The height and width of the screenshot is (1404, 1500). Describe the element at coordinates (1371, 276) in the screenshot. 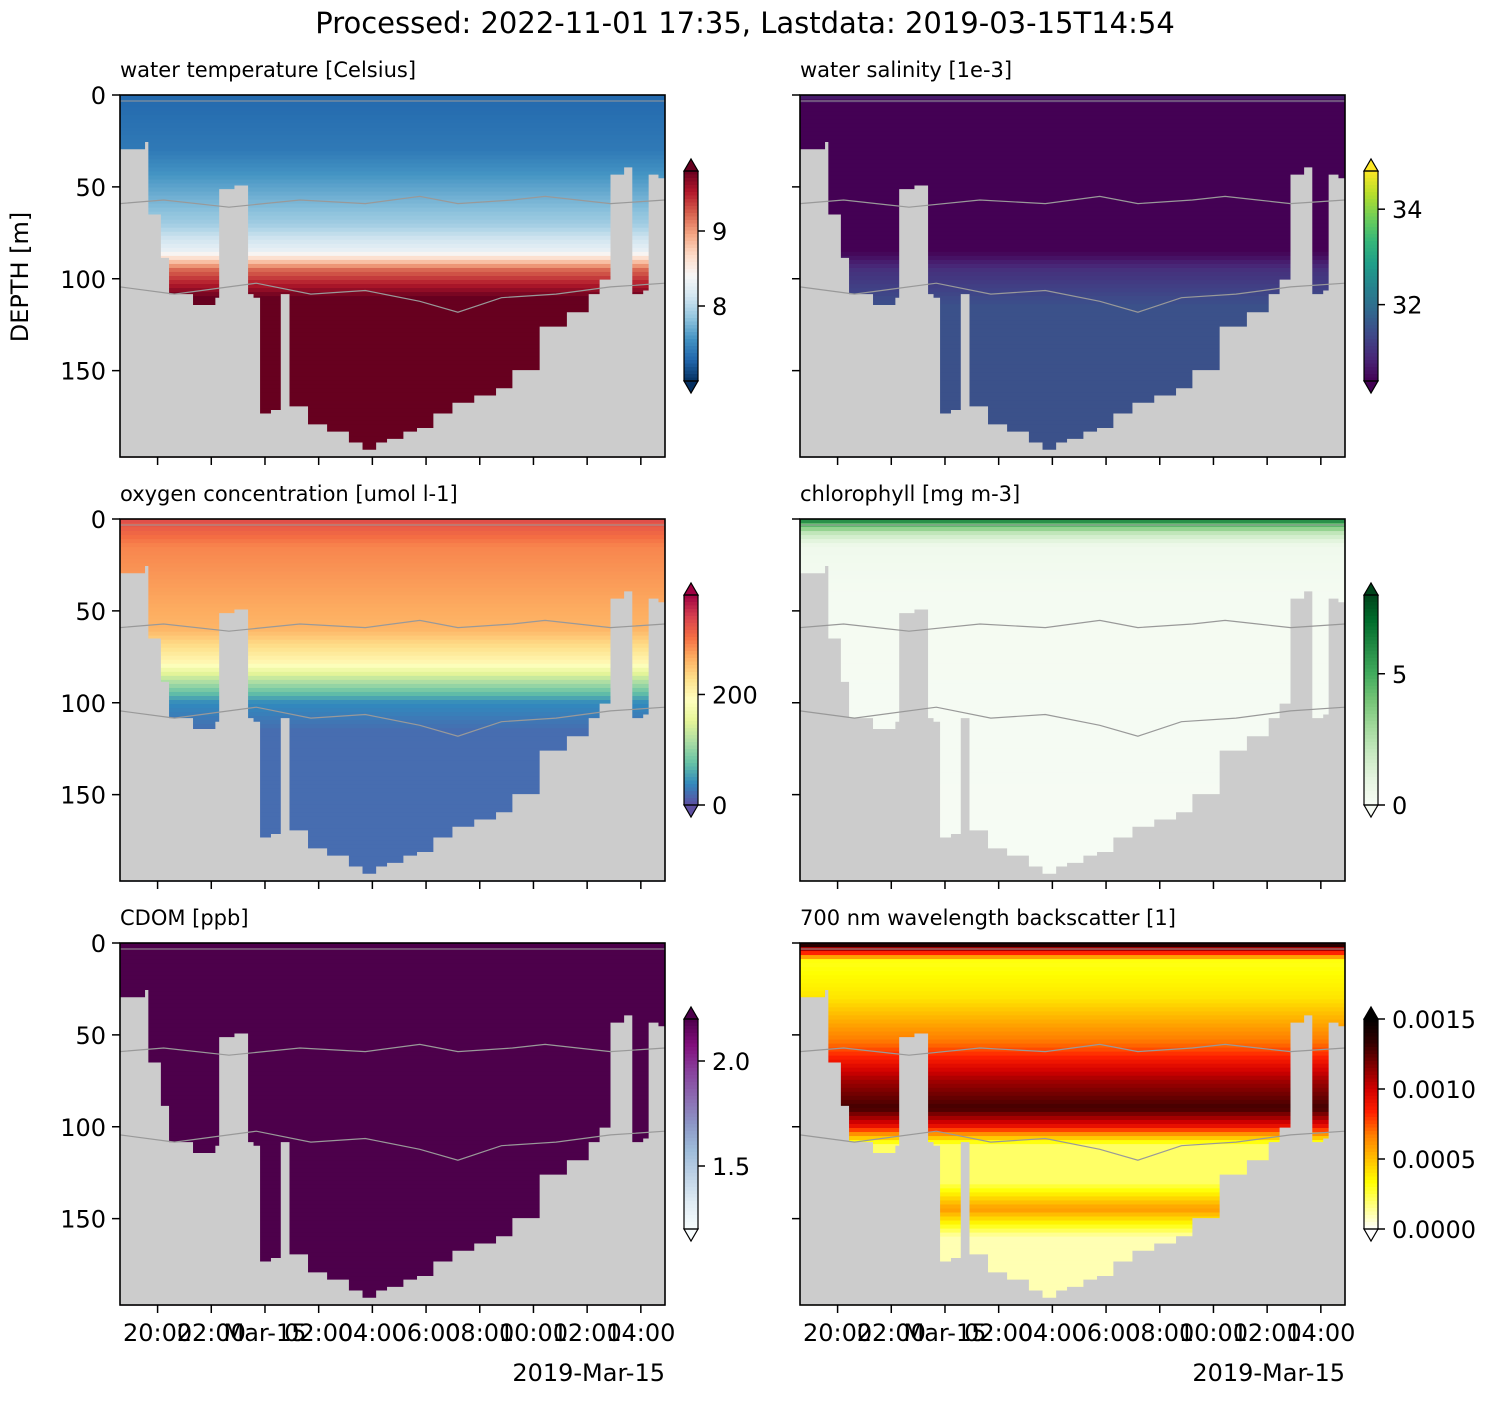

I see `colorbar-frame` at that location.